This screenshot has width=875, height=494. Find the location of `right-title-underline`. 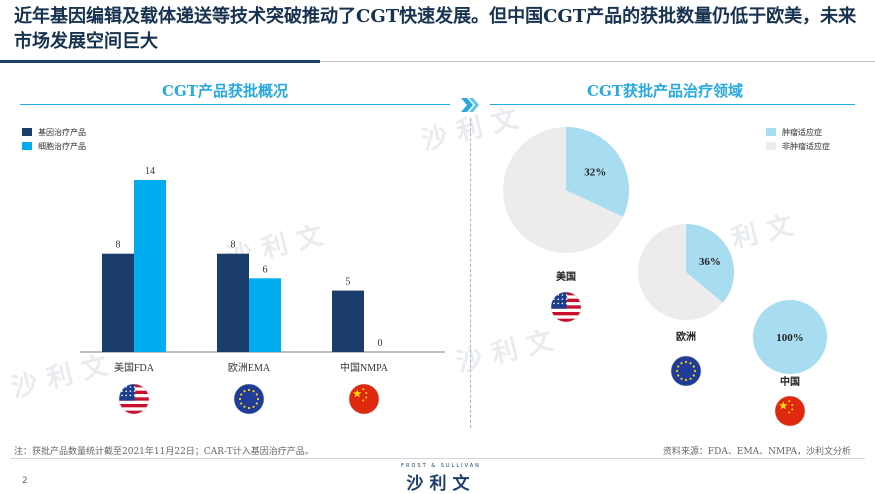

right-title-underline is located at coordinates (672, 104).